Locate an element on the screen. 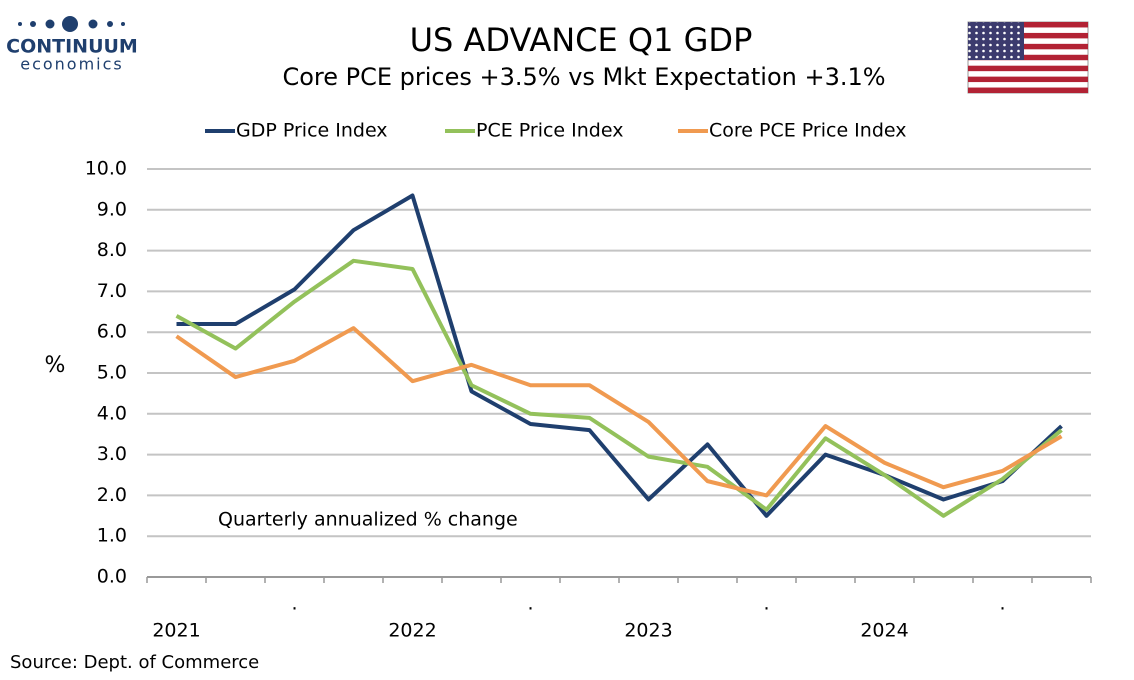  y-tick-label: 1.0 is located at coordinates (112, 536).